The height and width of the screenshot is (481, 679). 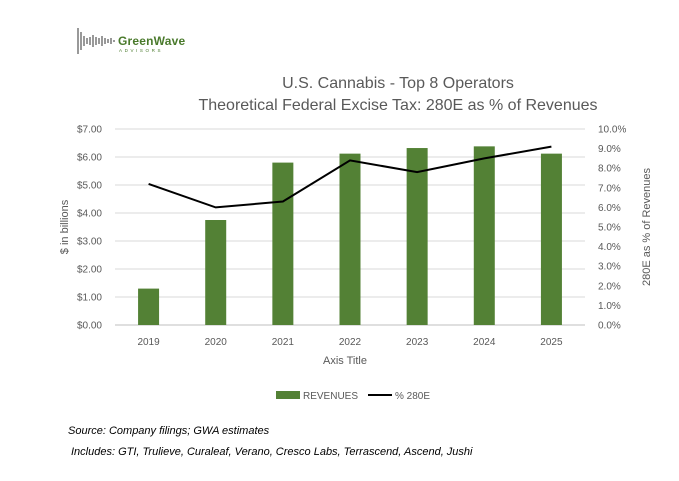 I want to click on chart-title: U.S. Cannabis - Top 8 Operators, so click(x=398, y=83).